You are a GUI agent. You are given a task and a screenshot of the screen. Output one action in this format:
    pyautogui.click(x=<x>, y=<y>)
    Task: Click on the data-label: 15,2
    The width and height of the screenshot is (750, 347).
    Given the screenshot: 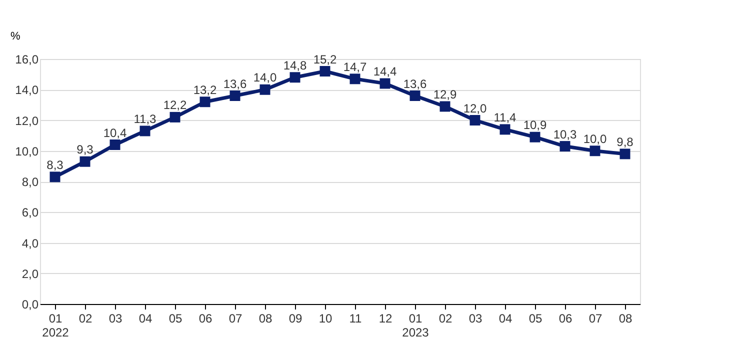 What is the action you would take?
    pyautogui.click(x=325, y=59)
    